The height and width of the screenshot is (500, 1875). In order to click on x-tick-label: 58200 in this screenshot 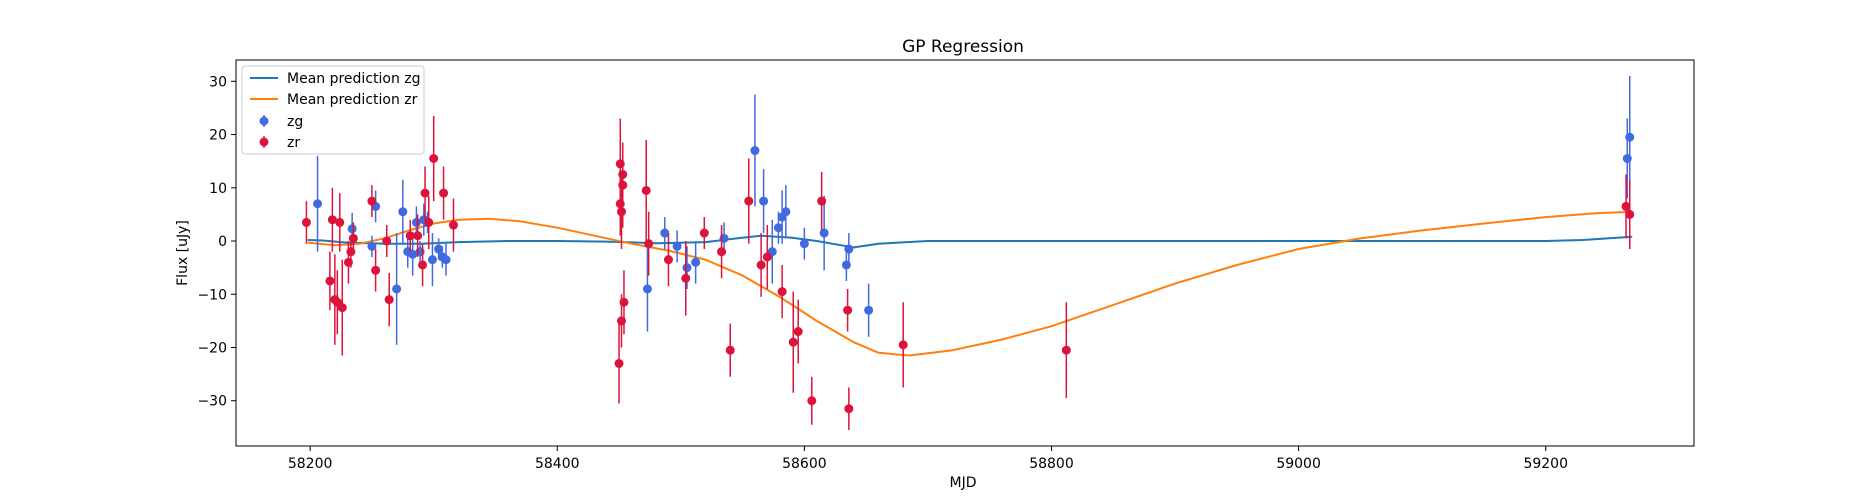, I will do `click(310, 464)`.